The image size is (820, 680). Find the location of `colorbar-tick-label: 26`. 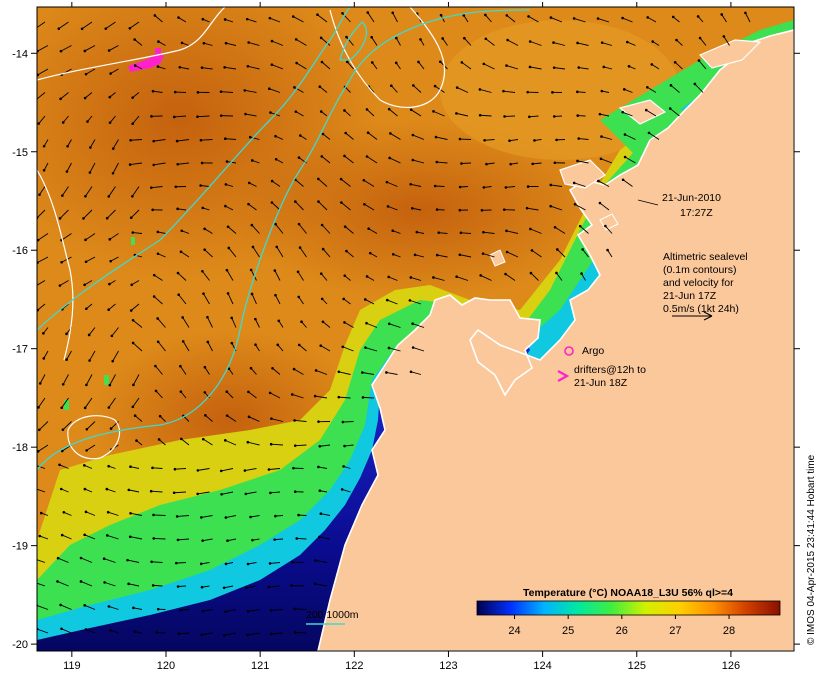

colorbar-tick-label: 26 is located at coordinates (622, 631).